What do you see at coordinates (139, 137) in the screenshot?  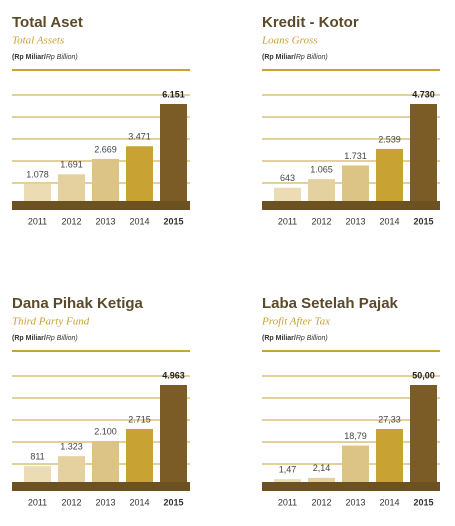 I see `value-label: 3.471` at bounding box center [139, 137].